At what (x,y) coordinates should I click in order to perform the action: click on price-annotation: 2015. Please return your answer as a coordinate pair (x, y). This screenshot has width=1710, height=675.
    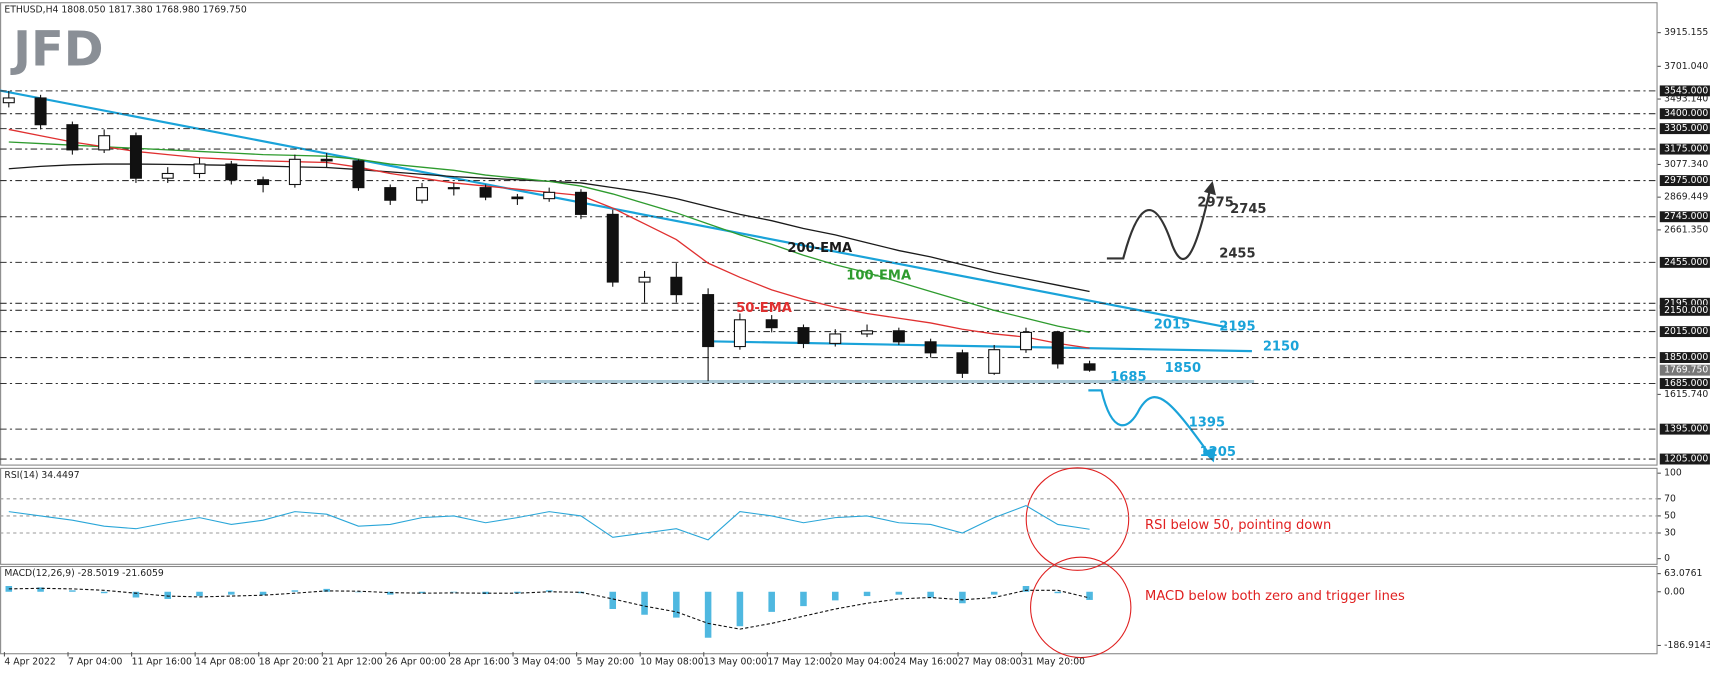
    Looking at the image, I should click on (1172, 324).